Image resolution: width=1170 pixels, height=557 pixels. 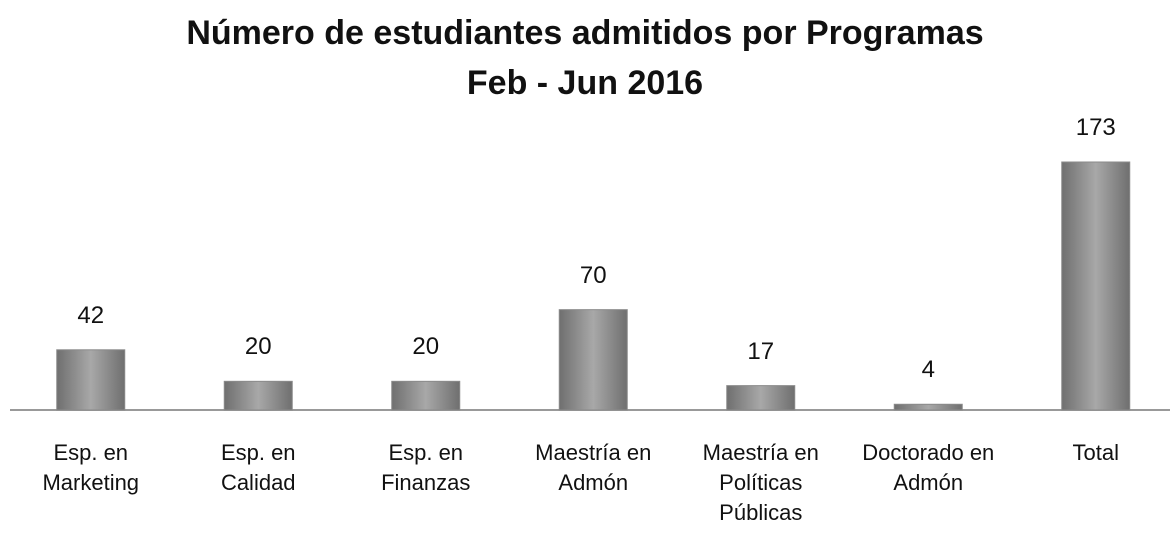 What do you see at coordinates (585, 83) in the screenshot?
I see `chart-subtitle: Feb - Jun 2016` at bounding box center [585, 83].